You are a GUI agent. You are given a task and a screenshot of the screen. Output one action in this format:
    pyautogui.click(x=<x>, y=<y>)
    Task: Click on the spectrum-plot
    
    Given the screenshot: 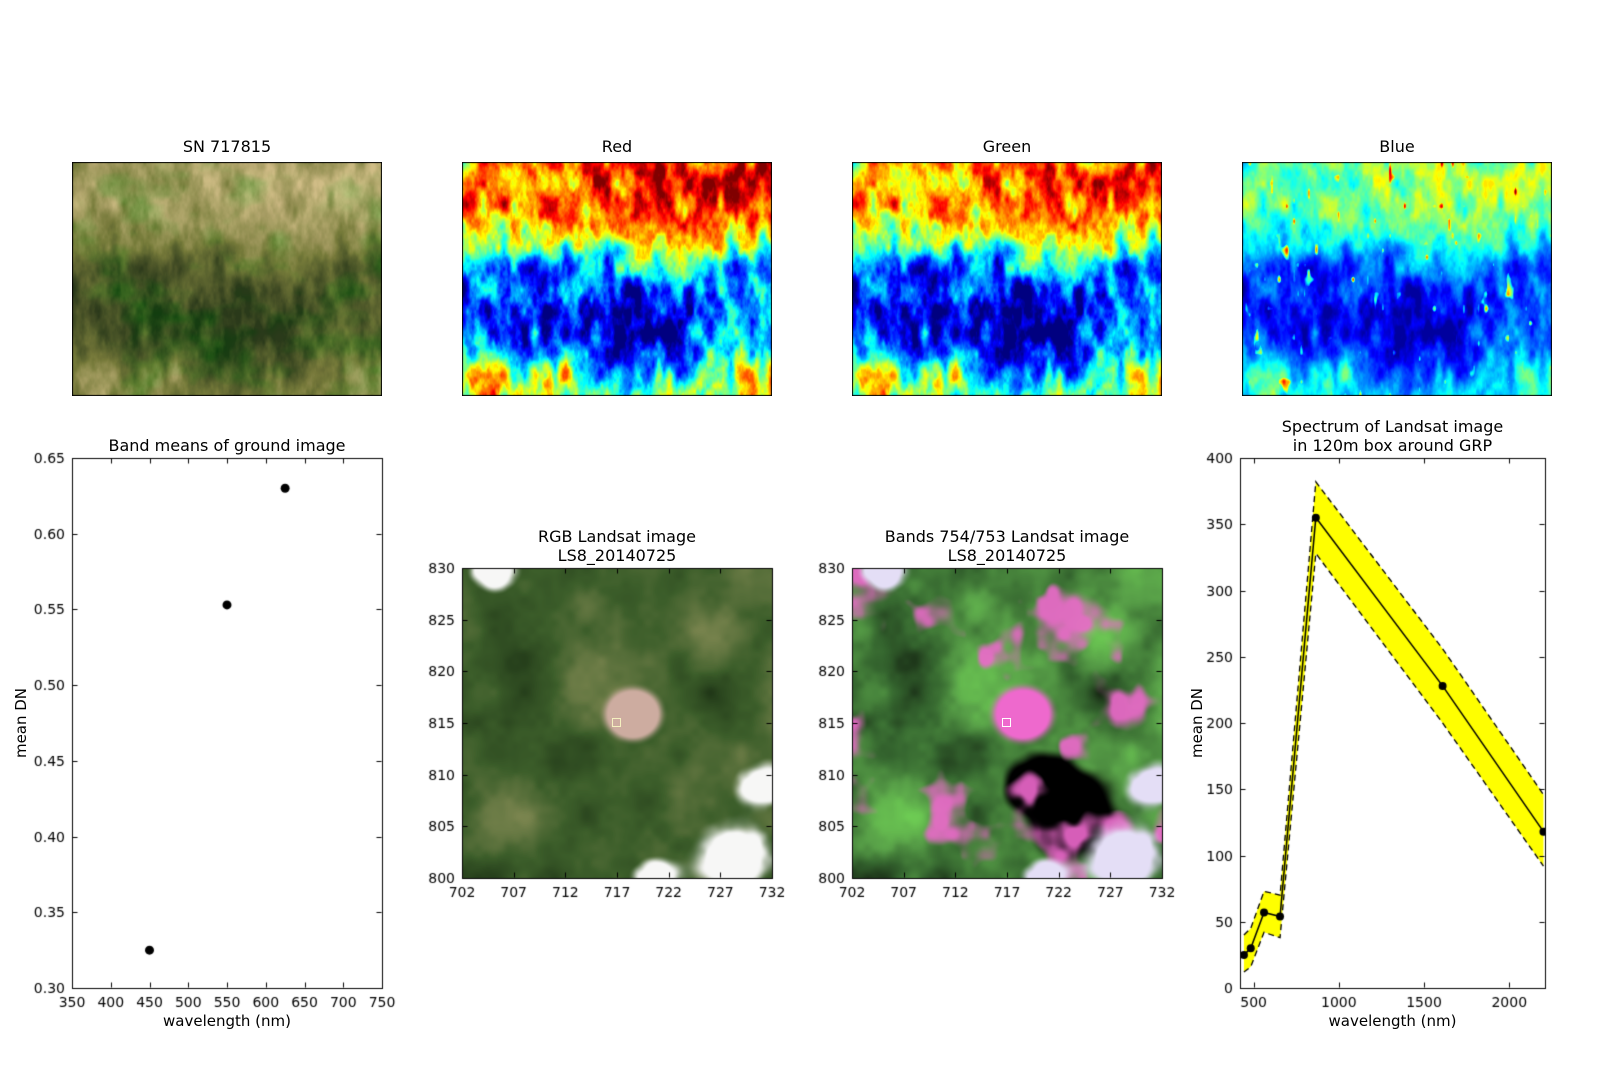 What is the action you would take?
    pyautogui.click(x=1390, y=742)
    